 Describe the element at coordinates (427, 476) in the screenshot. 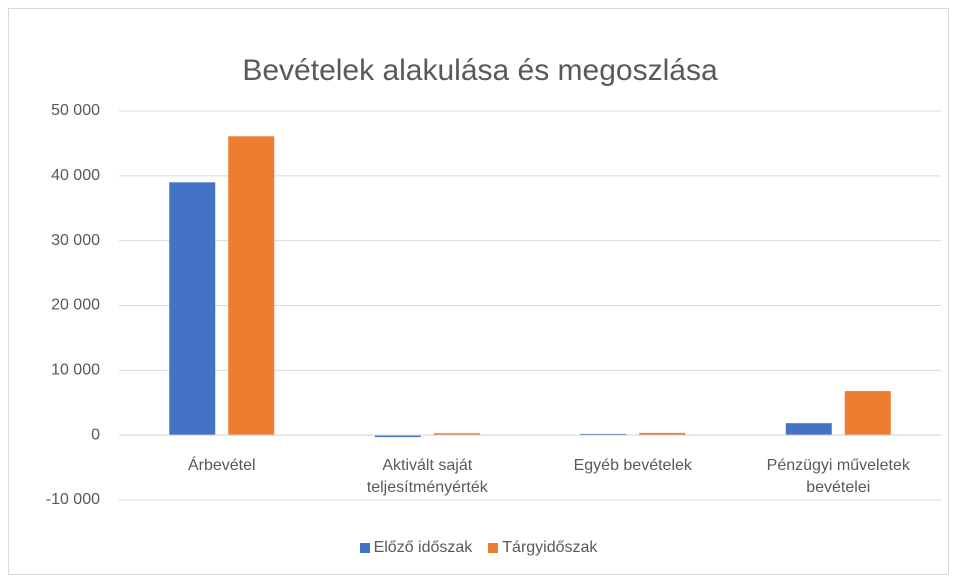

I see `x-tick-label: Aktivált saját teljesítményérték` at that location.